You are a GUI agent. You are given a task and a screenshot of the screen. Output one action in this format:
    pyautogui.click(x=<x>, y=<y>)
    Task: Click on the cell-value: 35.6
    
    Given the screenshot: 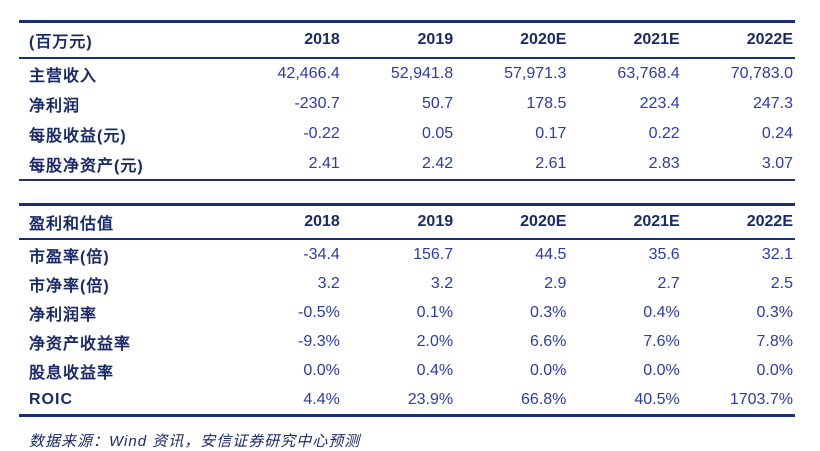 What is the action you would take?
    pyautogui.click(x=664, y=254)
    